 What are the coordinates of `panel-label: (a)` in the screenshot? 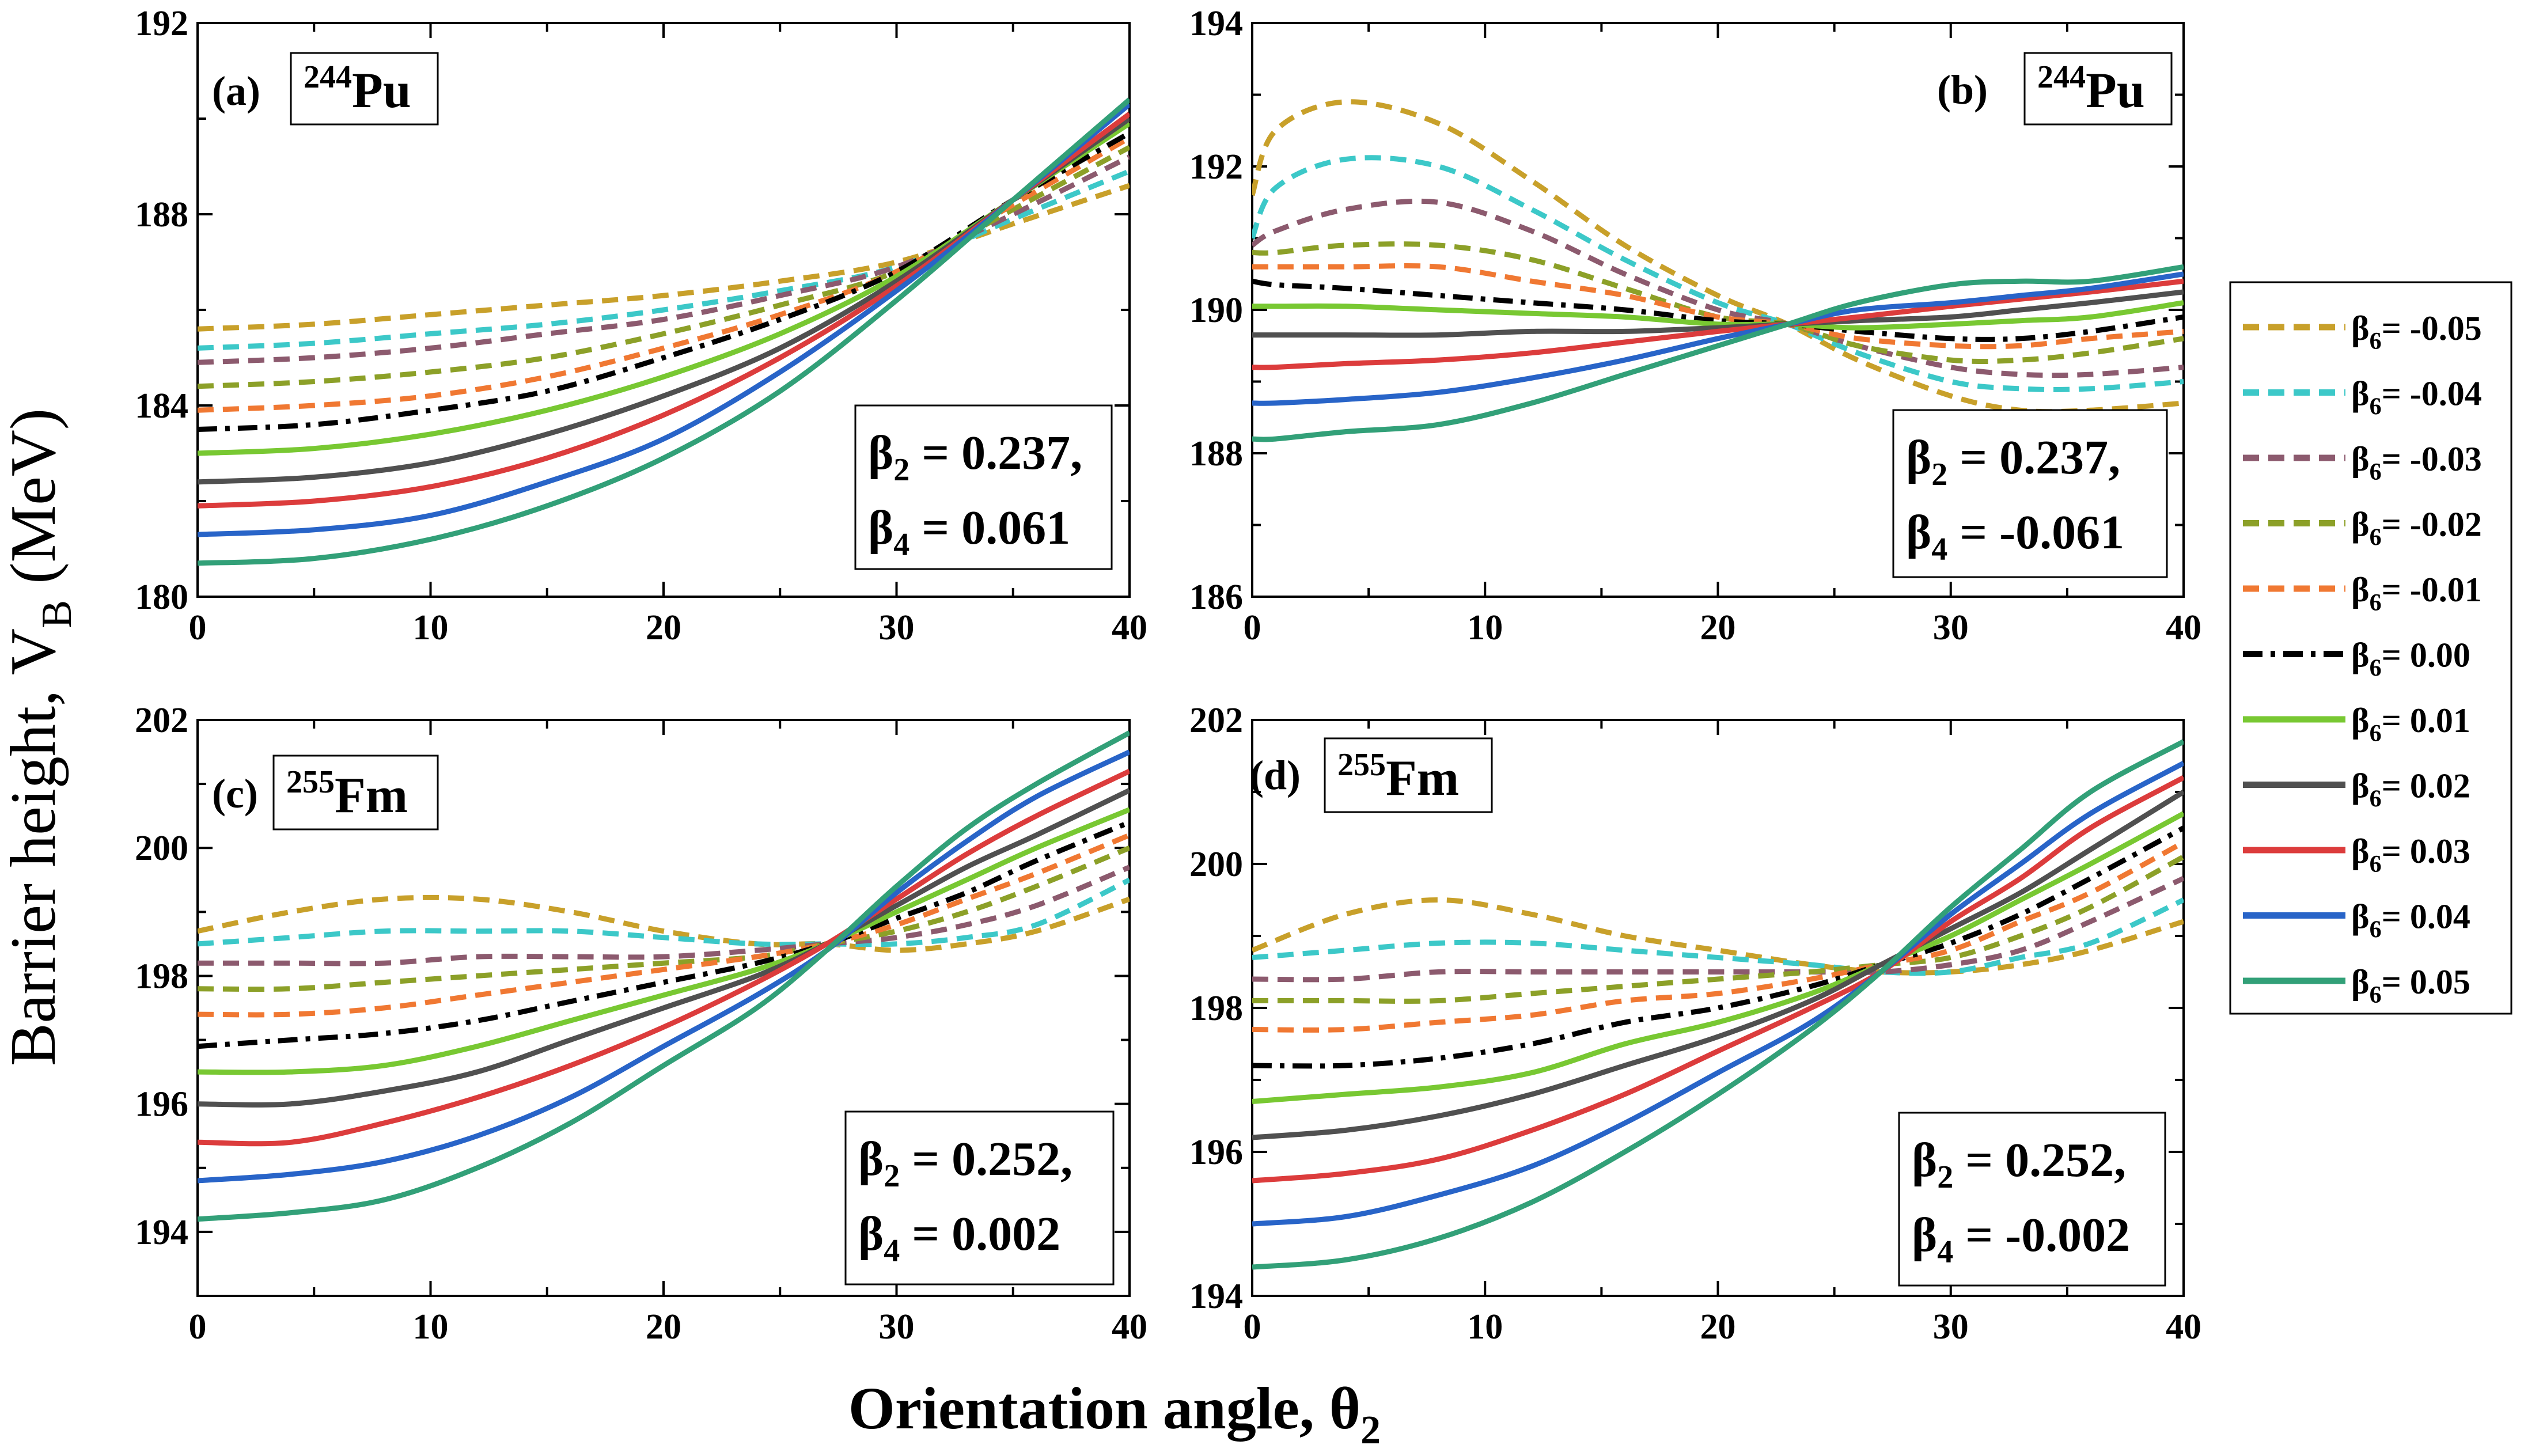 It's located at (236, 91).